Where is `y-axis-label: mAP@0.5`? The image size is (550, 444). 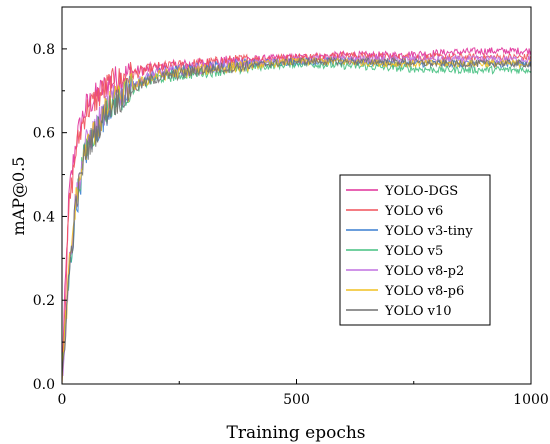 y-axis-label: mAP@0.5 is located at coordinates (18, 196).